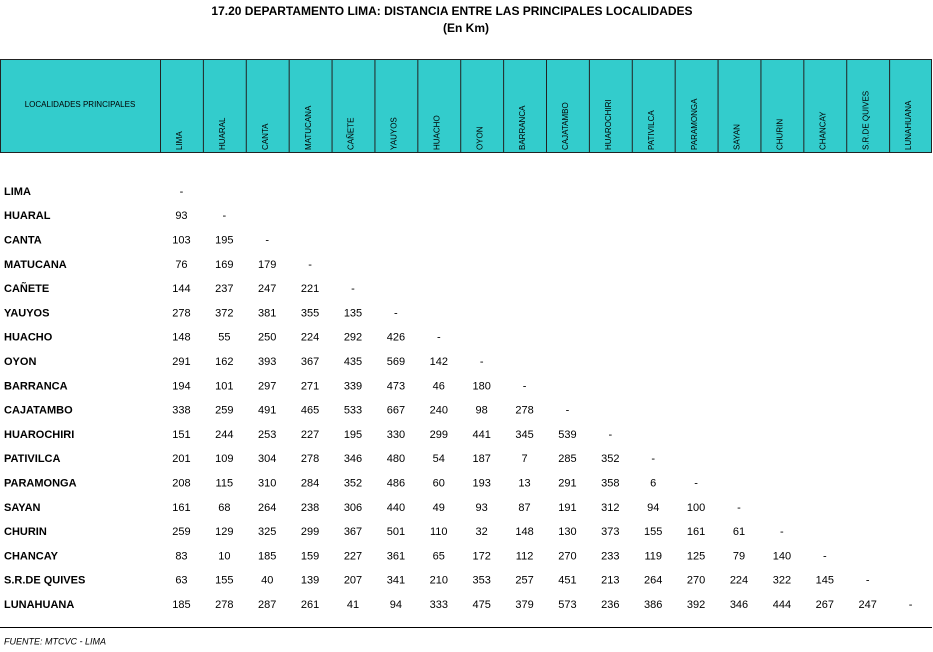 The width and height of the screenshot is (933, 652). Describe the element at coordinates (310, 556) in the screenshot. I see `cell: 159` at that location.